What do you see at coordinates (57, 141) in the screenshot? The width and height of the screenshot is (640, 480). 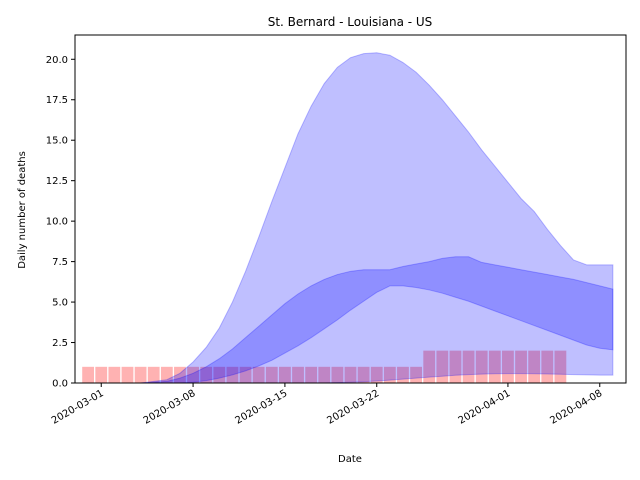 I see `y-tick-label: 15.0` at bounding box center [57, 141].